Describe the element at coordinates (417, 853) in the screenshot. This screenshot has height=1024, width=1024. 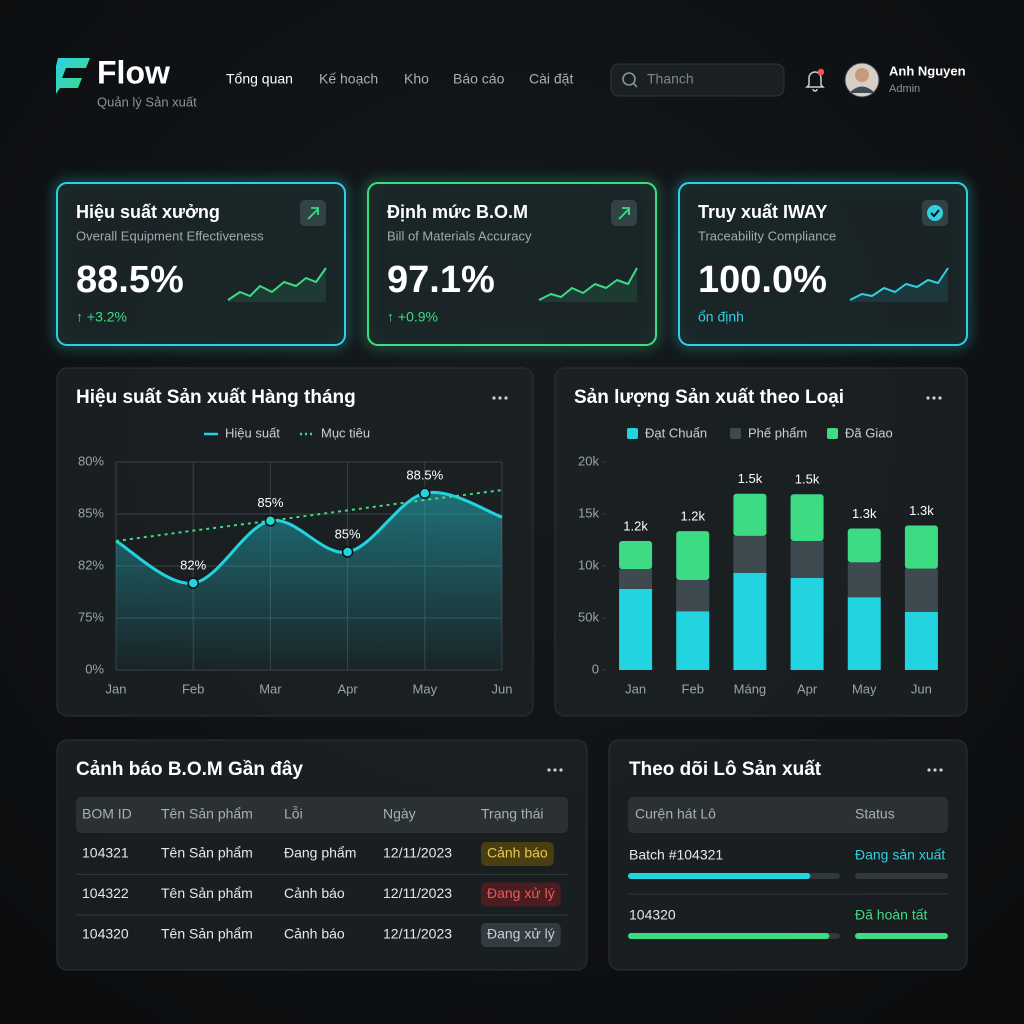
I see `table-cell: 12/11/2023` at that location.